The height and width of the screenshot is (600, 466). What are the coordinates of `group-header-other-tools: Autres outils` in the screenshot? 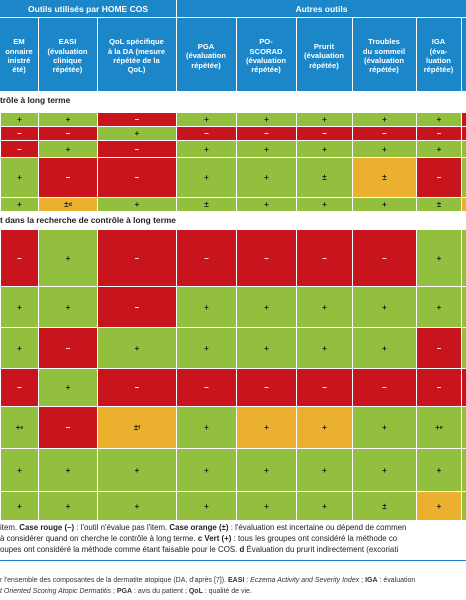 It's located at (321, 9).